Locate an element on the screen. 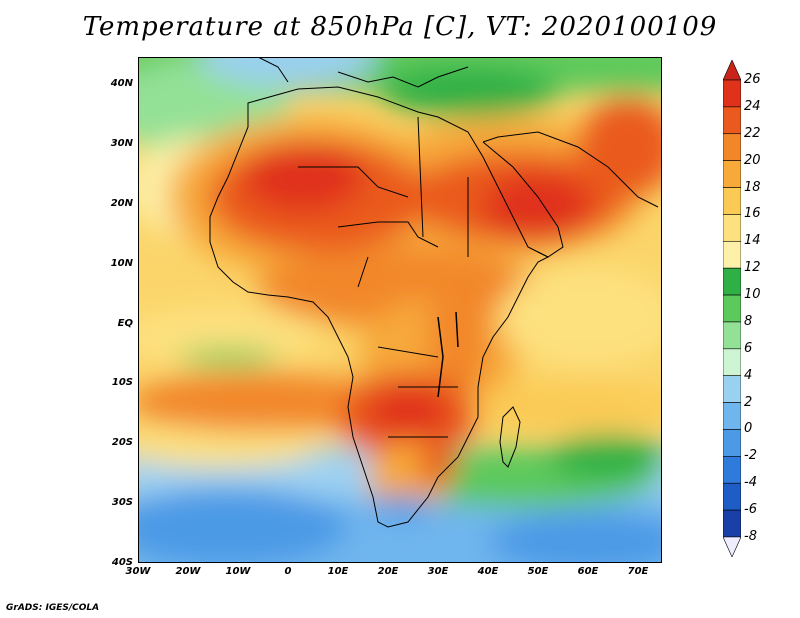 The height and width of the screenshot is (618, 800). colorbar-label: 0 is located at coordinates (748, 429).